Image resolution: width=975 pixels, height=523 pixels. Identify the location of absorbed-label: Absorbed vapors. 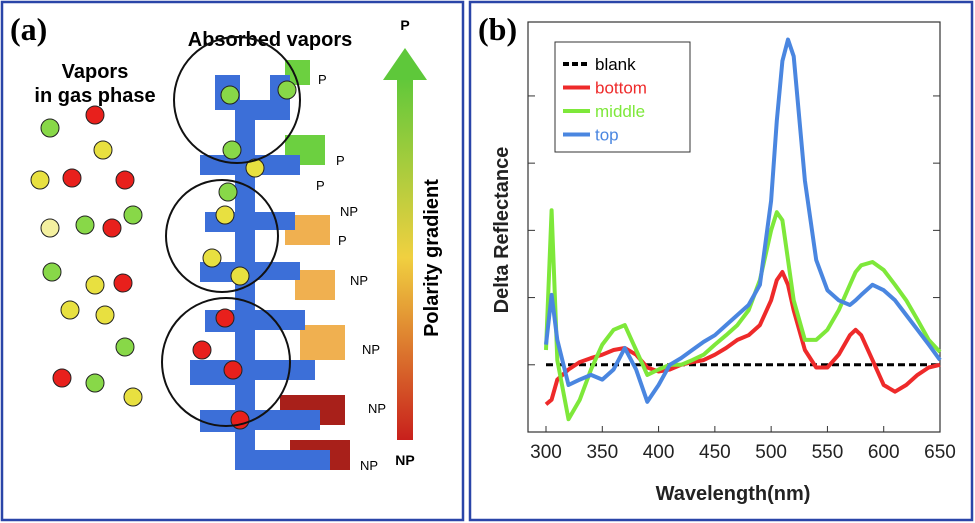
(270, 40).